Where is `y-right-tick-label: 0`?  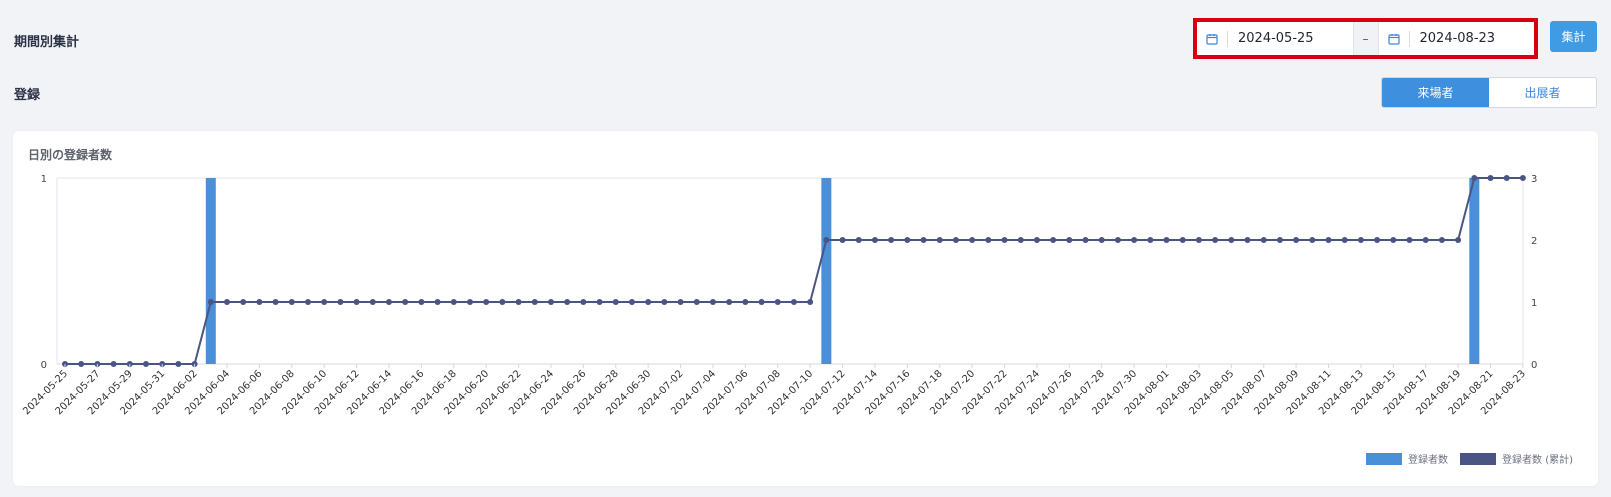
y-right-tick-label: 0 is located at coordinates (1534, 365).